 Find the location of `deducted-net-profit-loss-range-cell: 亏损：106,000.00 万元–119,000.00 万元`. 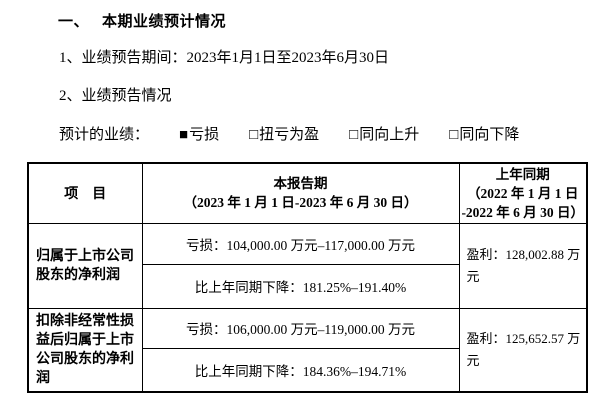

deducted-net-profit-loss-range-cell: 亏损：106,000.00 万元–119,000.00 万元 is located at coordinates (300, 328).